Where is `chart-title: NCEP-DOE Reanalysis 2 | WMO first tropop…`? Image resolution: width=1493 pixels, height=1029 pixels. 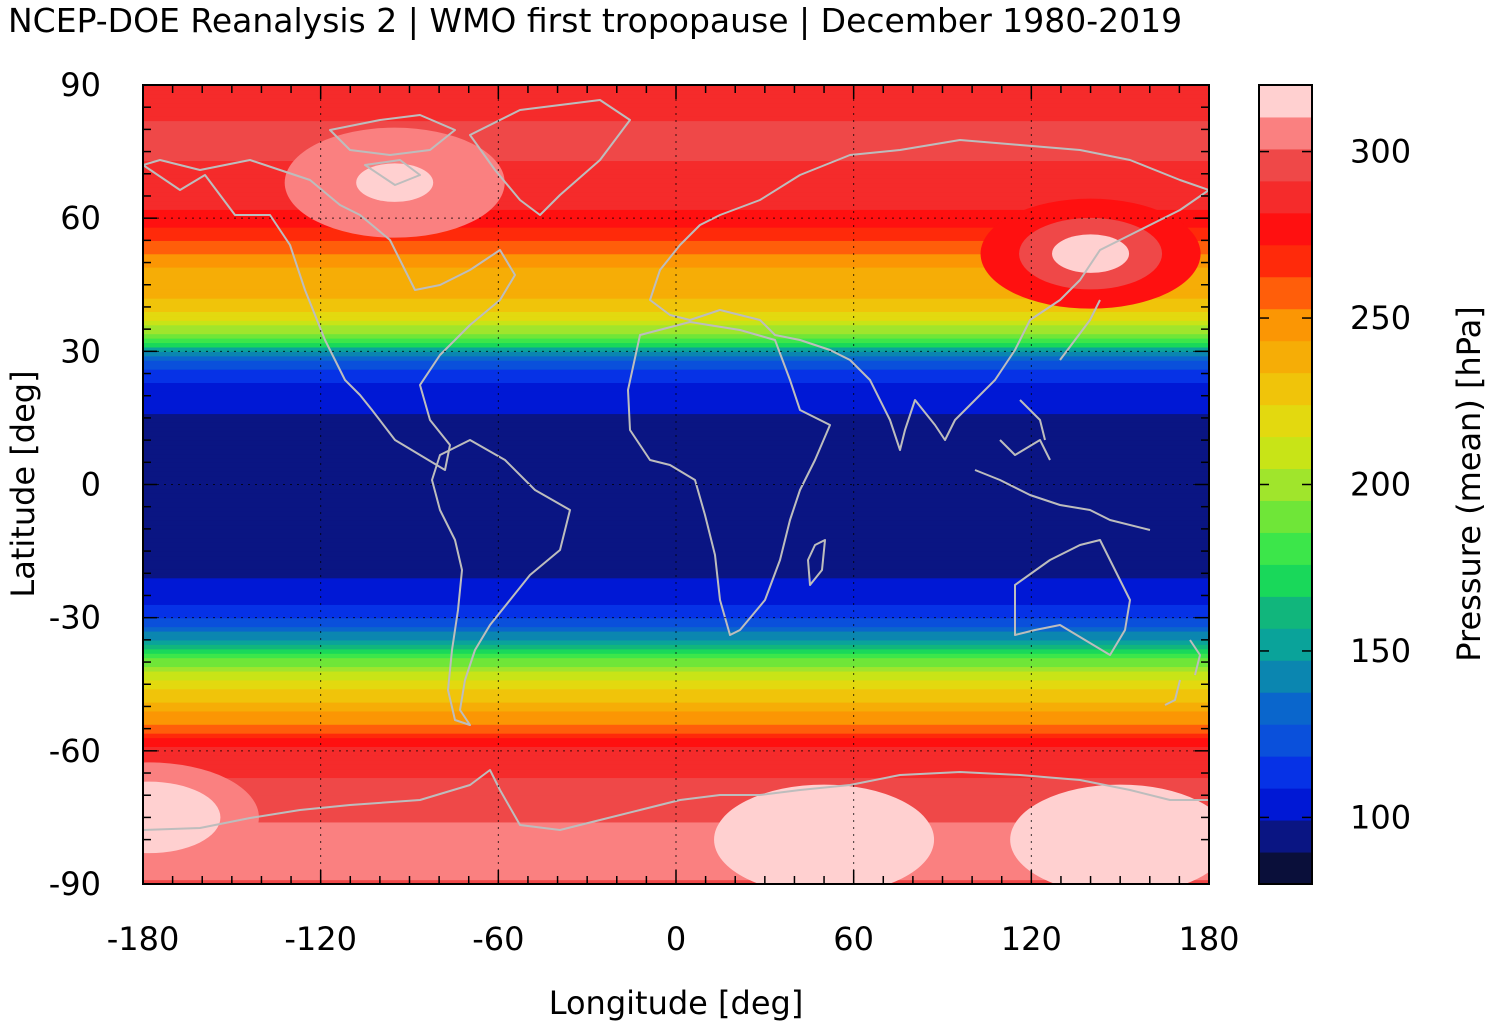 chart-title: NCEP-DOE Reanalysis 2 | WMO first tropop… is located at coordinates (595, 20).